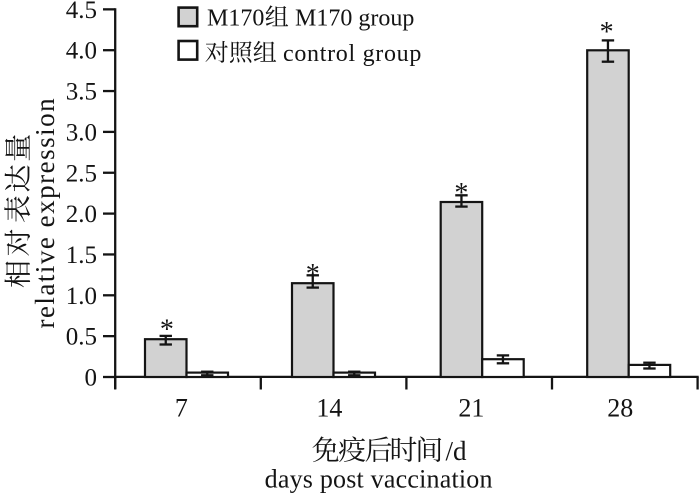 This screenshot has height=498, width=700. Describe the element at coordinates (352, 54) in the screenshot. I see `svg-text: control group` at that location.